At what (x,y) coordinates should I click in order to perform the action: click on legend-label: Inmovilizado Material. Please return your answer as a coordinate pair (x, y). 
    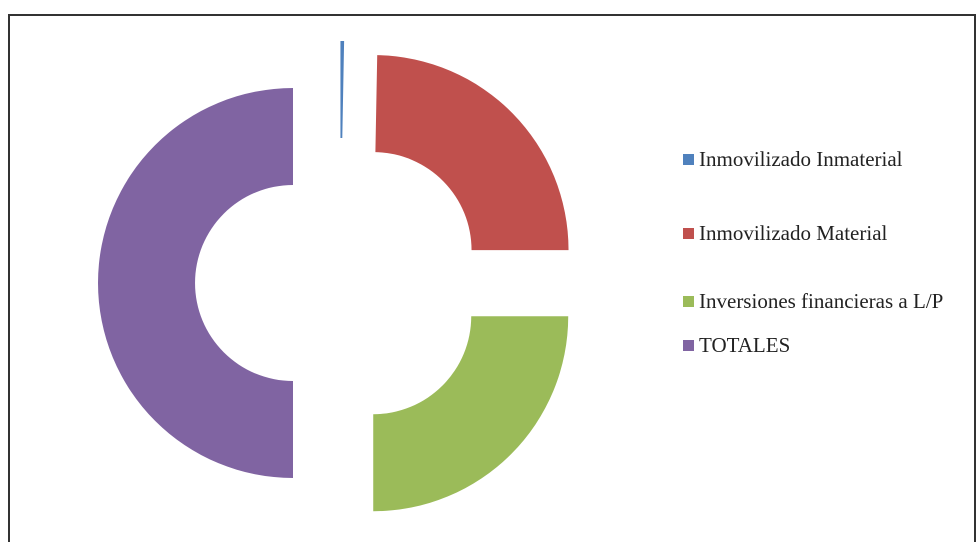
    Looking at the image, I should click on (793, 233).